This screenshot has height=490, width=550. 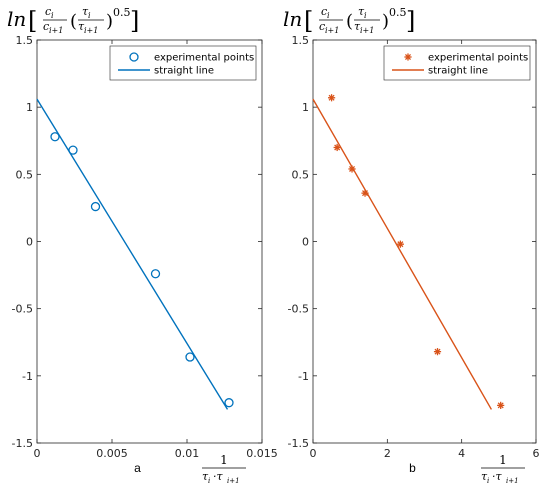 I want to click on panel-label: a, so click(x=137, y=468).